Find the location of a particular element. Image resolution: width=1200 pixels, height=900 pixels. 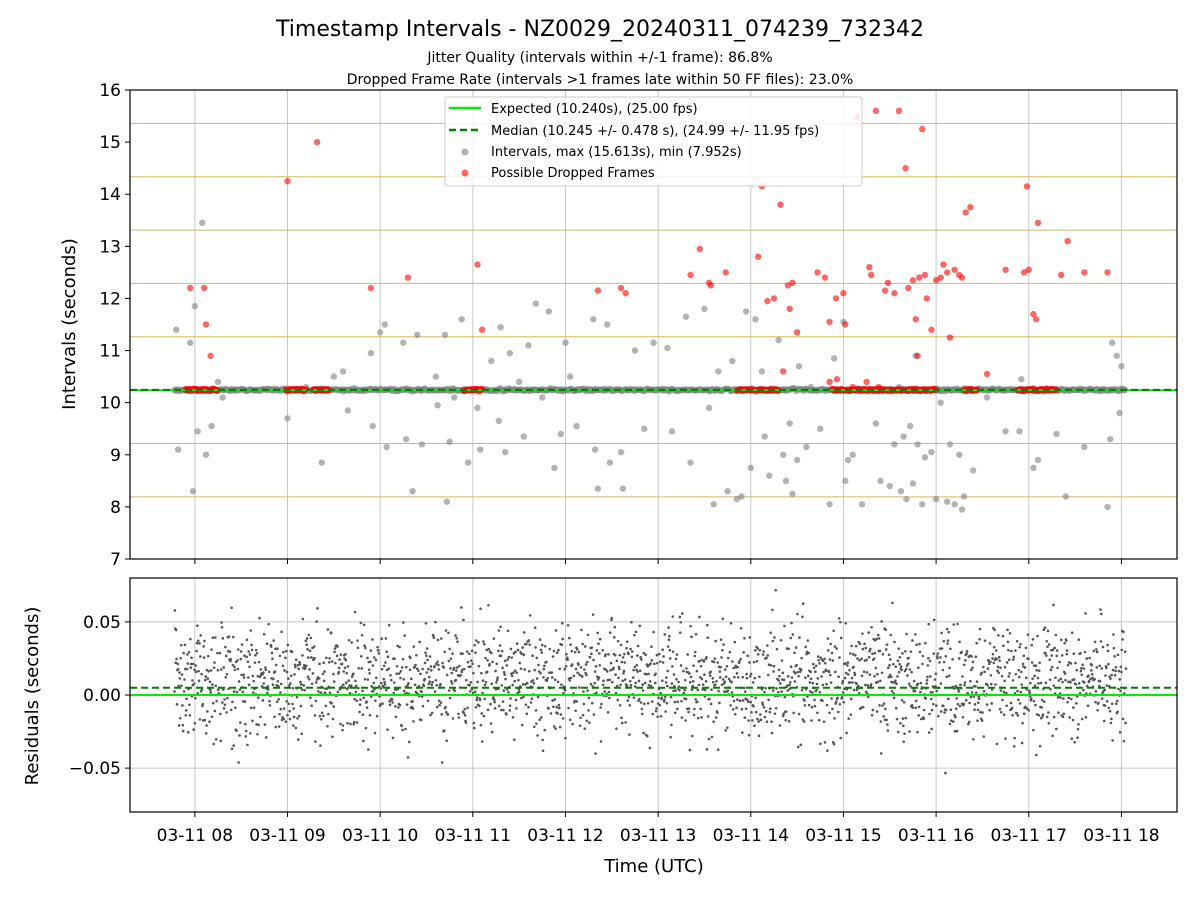

x-tick-label: 03-11 18 is located at coordinates (1121, 836).